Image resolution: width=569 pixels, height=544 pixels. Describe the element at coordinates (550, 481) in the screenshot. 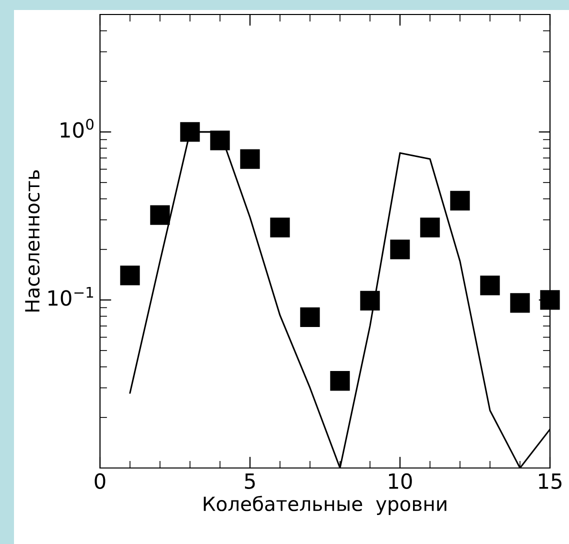

I see `x-tick-label: 15` at that location.